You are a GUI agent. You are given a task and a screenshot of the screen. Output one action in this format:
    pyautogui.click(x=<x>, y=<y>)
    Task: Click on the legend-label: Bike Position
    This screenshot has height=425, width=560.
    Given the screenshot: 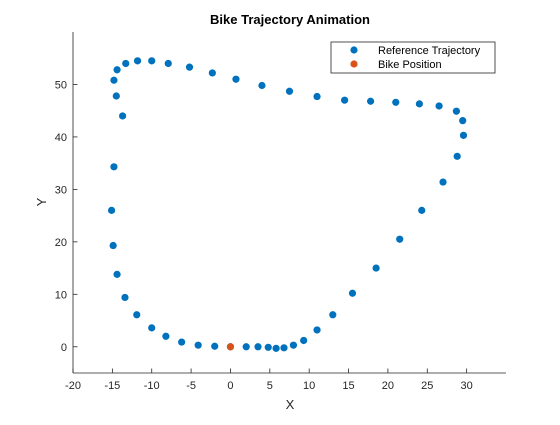 What is the action you would take?
    pyautogui.click(x=410, y=65)
    